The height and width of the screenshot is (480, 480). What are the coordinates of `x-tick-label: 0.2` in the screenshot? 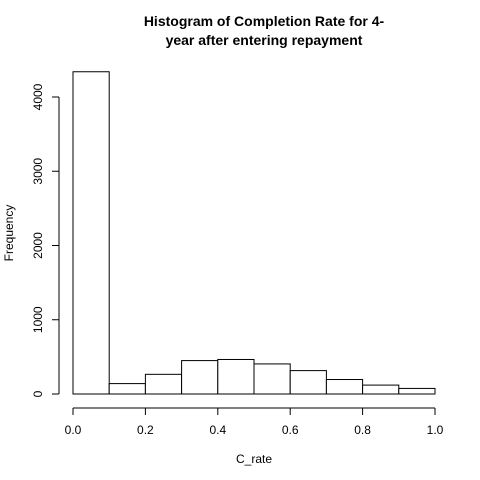 It's located at (145, 430).